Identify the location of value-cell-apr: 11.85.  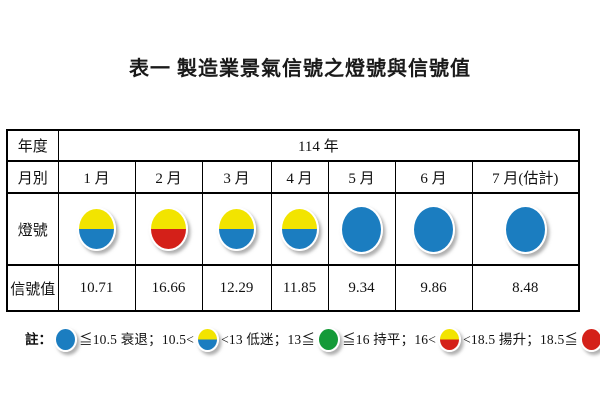
(299, 288).